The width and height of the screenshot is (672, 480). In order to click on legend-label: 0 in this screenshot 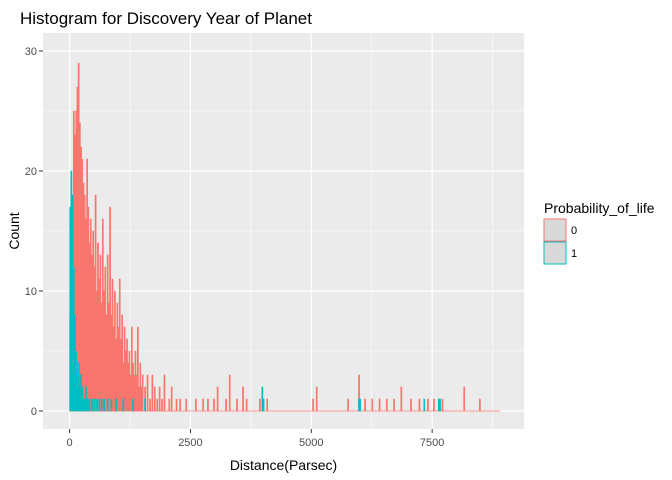, I will do `click(574, 231)`.